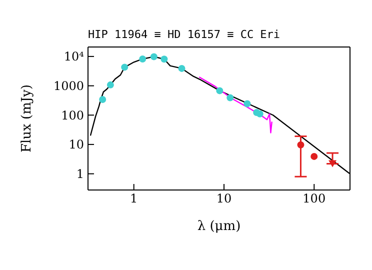 Image resolution: width=372 pixels, height=270 pixels. What do you see at coordinates (68, 86) in the screenshot?
I see `y-tick-label: 1000` at bounding box center [68, 86].